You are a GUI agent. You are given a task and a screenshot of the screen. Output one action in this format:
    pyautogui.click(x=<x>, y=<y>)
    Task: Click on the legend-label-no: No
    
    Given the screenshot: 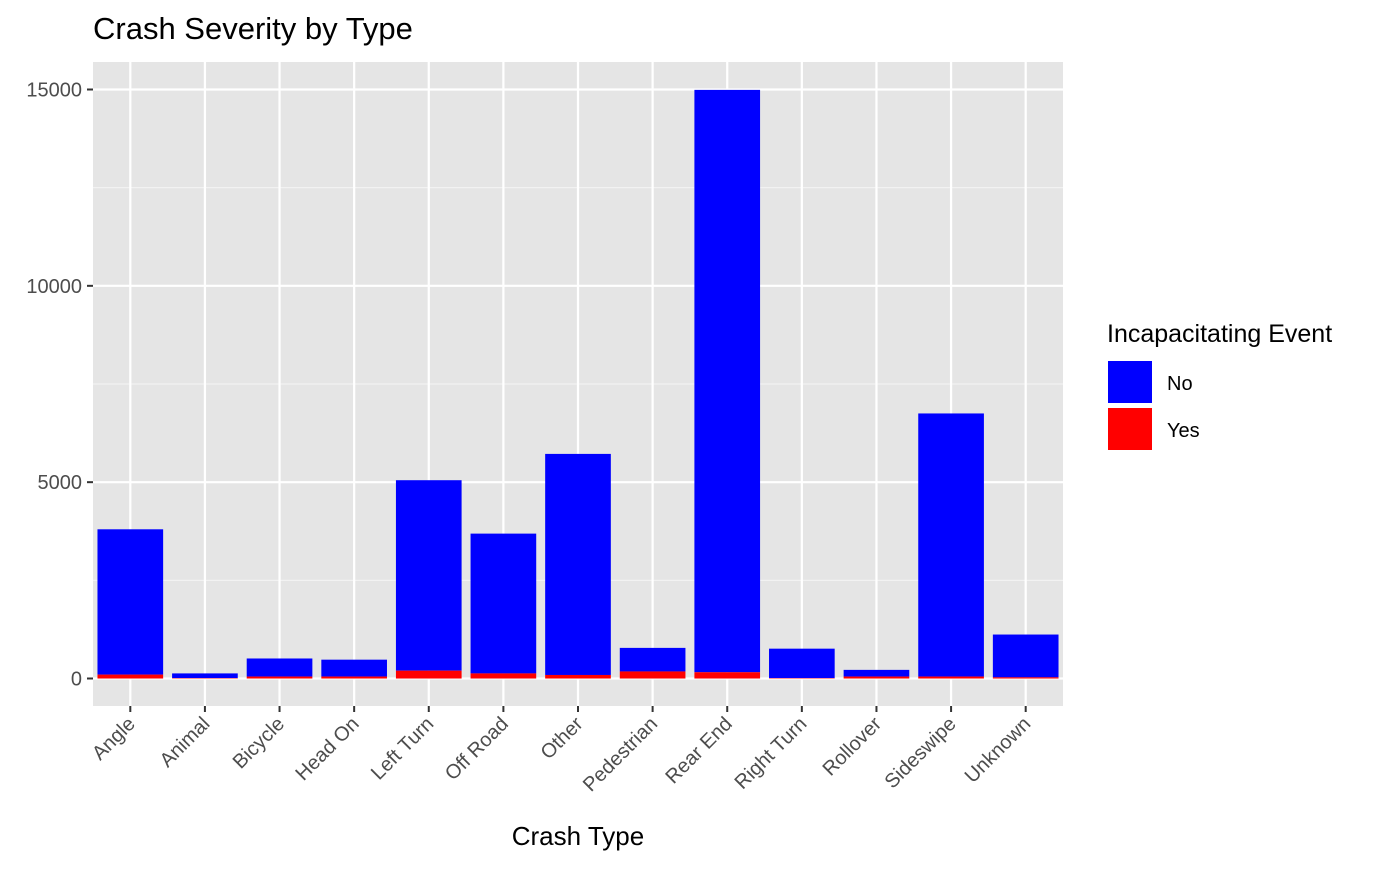 What is the action you would take?
    pyautogui.click(x=1180, y=384)
    